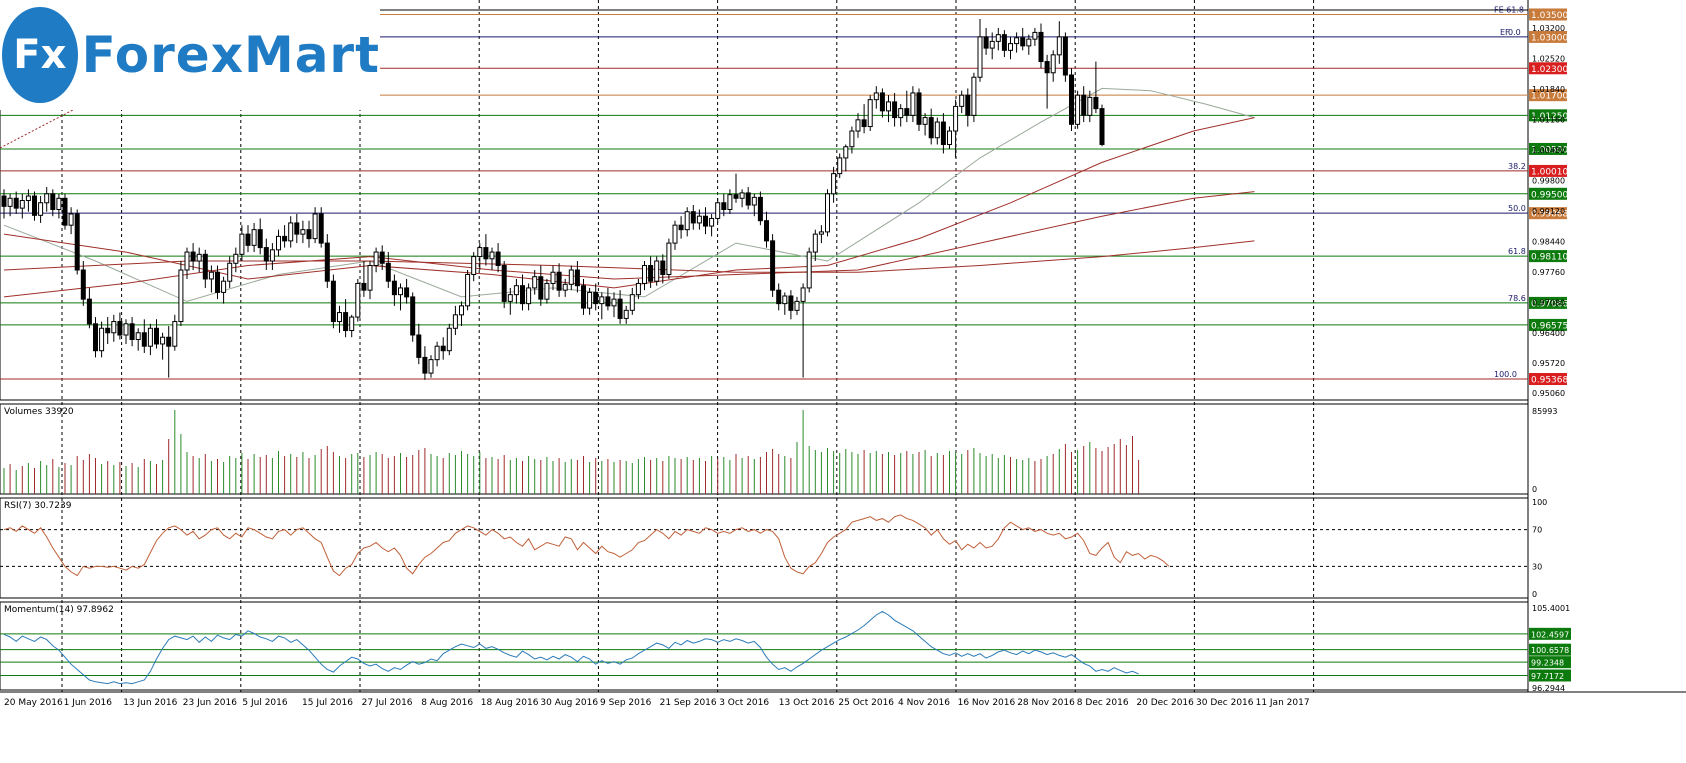  Describe the element at coordinates (1165, 703) in the screenshot. I see `x-tick-label: 20 Dec 2016` at that location.